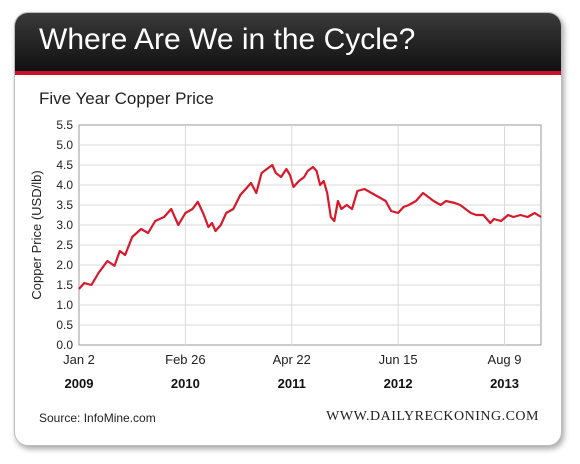  I want to click on y-axis-label: Copper Price (USD/lb), so click(36, 234).